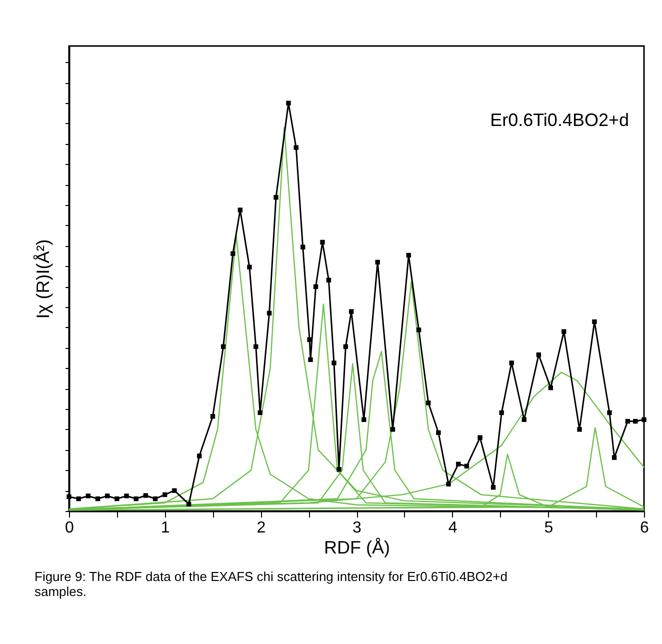 Image resolution: width=662 pixels, height=644 pixels. Describe the element at coordinates (69, 528) in the screenshot. I see `x-tick-label: 0` at that location.